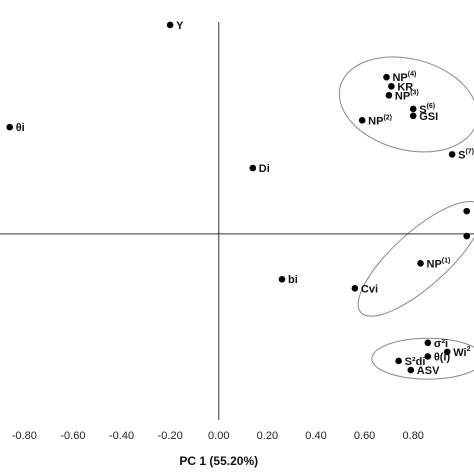 This screenshot has height=474, width=474. I want to click on point-label: NP(3), so click(407, 95).